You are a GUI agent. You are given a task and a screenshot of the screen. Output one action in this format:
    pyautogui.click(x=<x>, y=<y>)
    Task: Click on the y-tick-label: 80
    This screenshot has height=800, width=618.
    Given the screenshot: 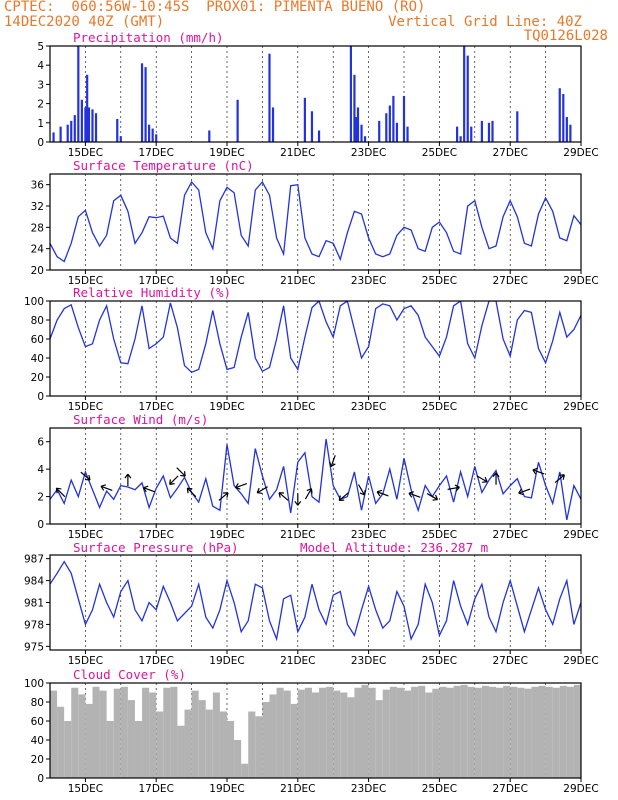 What is the action you would take?
    pyautogui.click(x=37, y=703)
    